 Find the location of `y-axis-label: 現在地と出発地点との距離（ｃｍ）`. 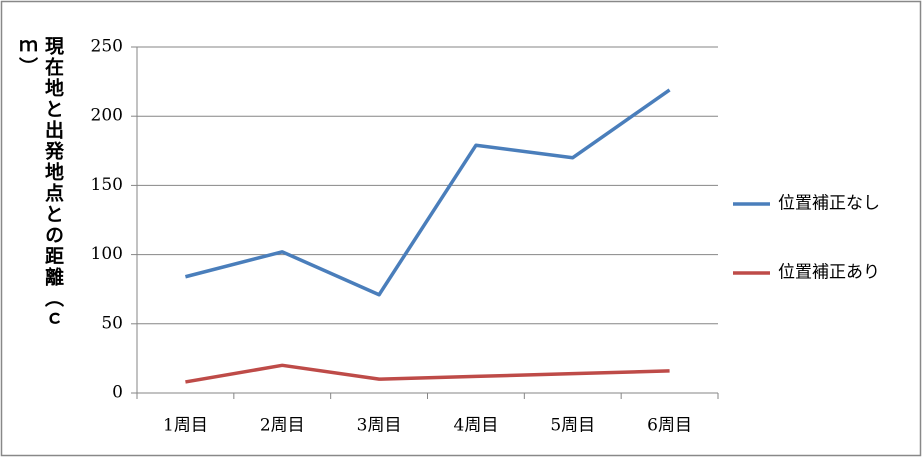

y-axis-label: 現在地と出発地点との距離（ｃｍ） is located at coordinates (40, 183).